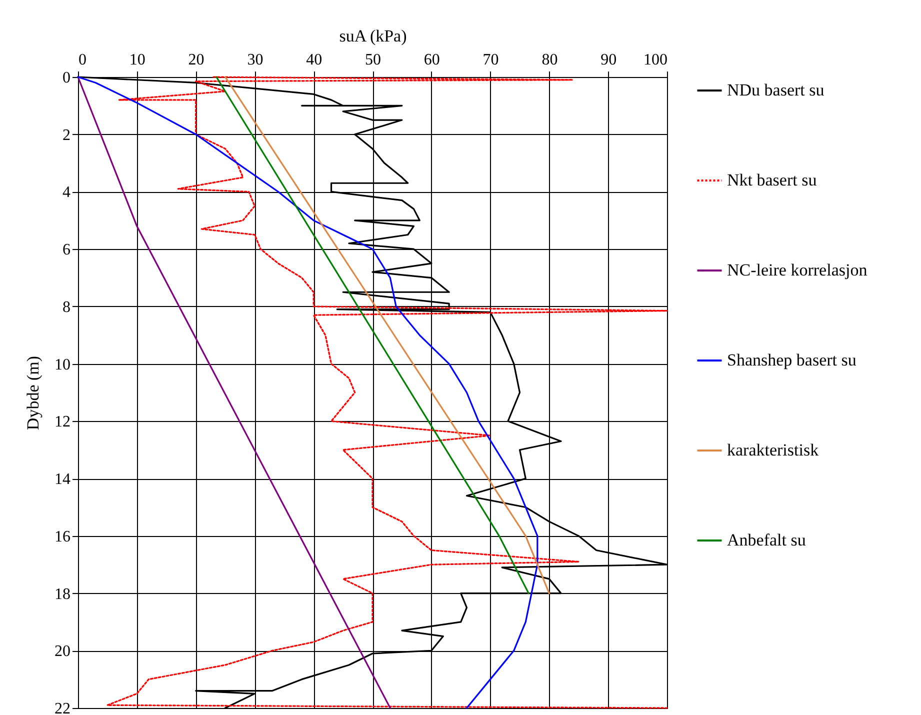  I want to click on legend-label: Anbefalt su, so click(766, 540).